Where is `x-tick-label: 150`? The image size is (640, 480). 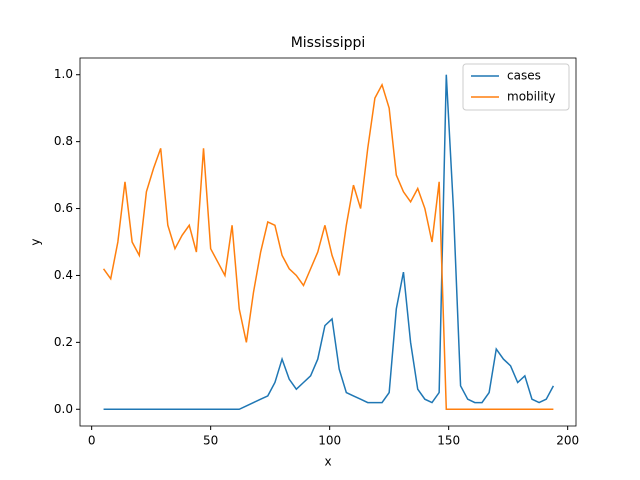
x-tick-label: 150 is located at coordinates (448, 441).